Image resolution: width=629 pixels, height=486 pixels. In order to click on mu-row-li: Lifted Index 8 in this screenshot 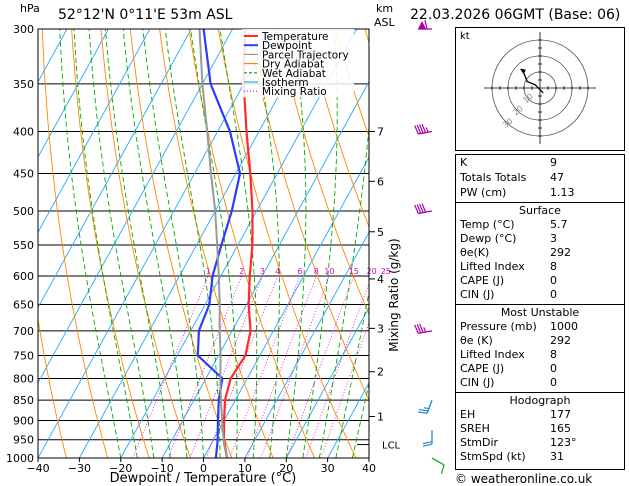, I will do `click(508, 354)`.